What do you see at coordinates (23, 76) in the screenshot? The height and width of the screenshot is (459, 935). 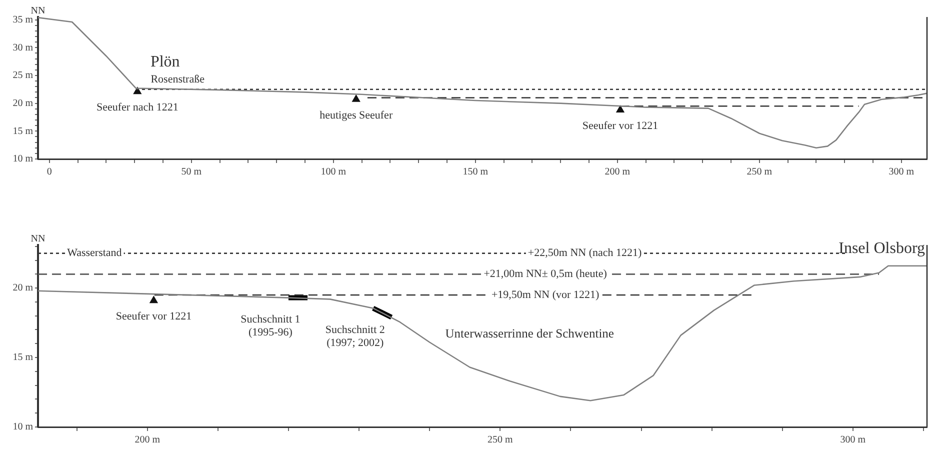 I see `y-tick-label: 25 m` at bounding box center [23, 76].